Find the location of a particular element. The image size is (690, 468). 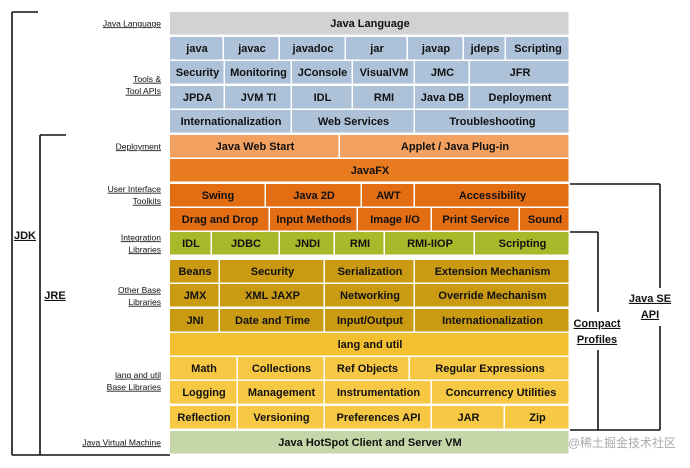

cell-label: Versioning is located at coordinates (281, 418).